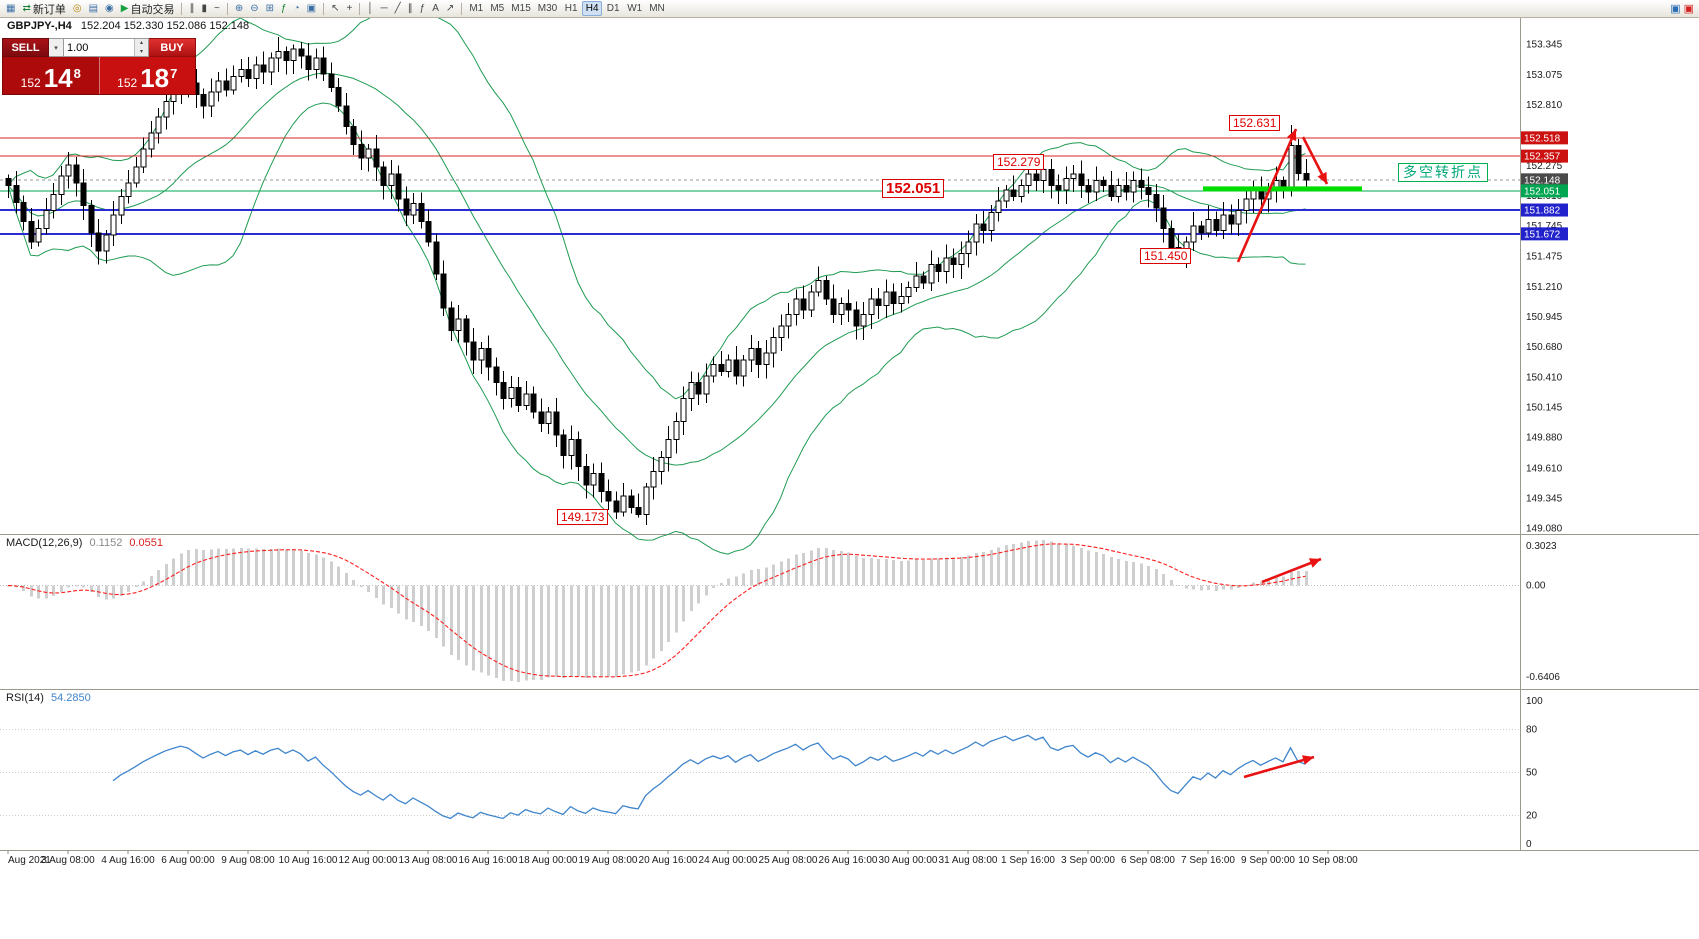 This screenshot has width=1699, height=939. Describe the element at coordinates (1536, 586) in the screenshot. I see `macd-scale-label: 0.00` at that location.